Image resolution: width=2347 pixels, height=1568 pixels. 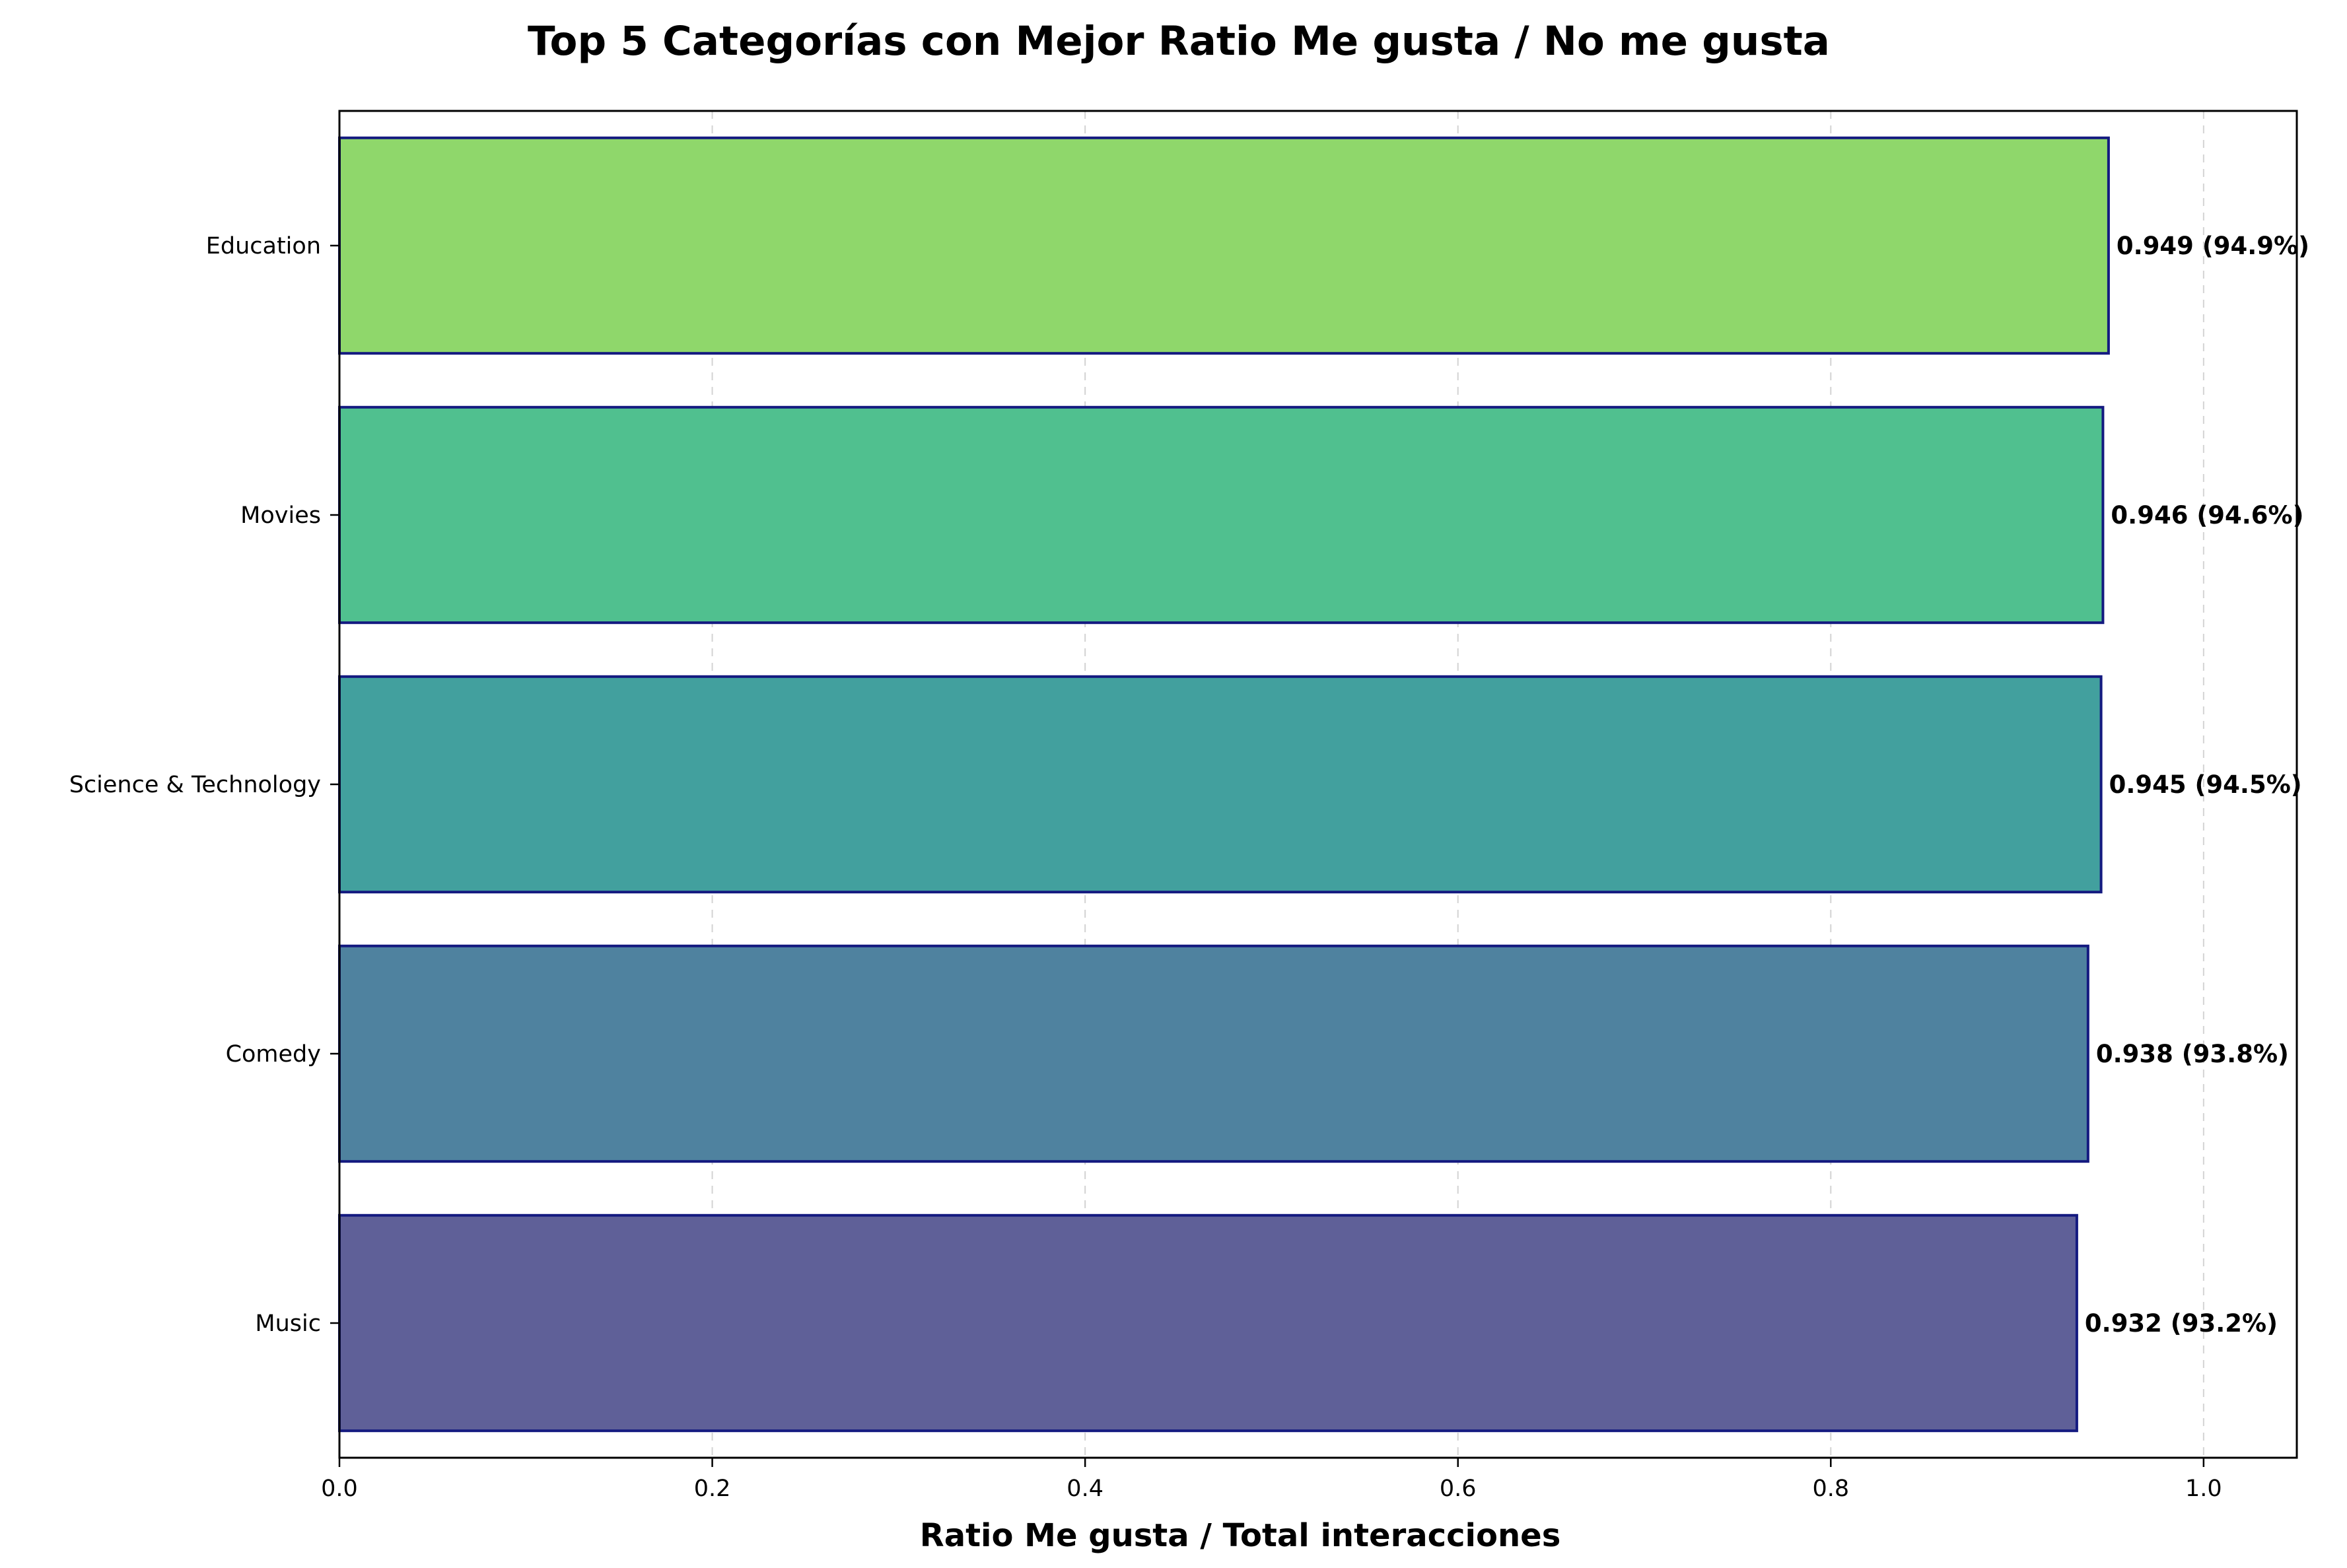 What do you see at coordinates (2207, 515) in the screenshot?
I see `bar-value-label: 0.946 (94.6%)` at bounding box center [2207, 515].